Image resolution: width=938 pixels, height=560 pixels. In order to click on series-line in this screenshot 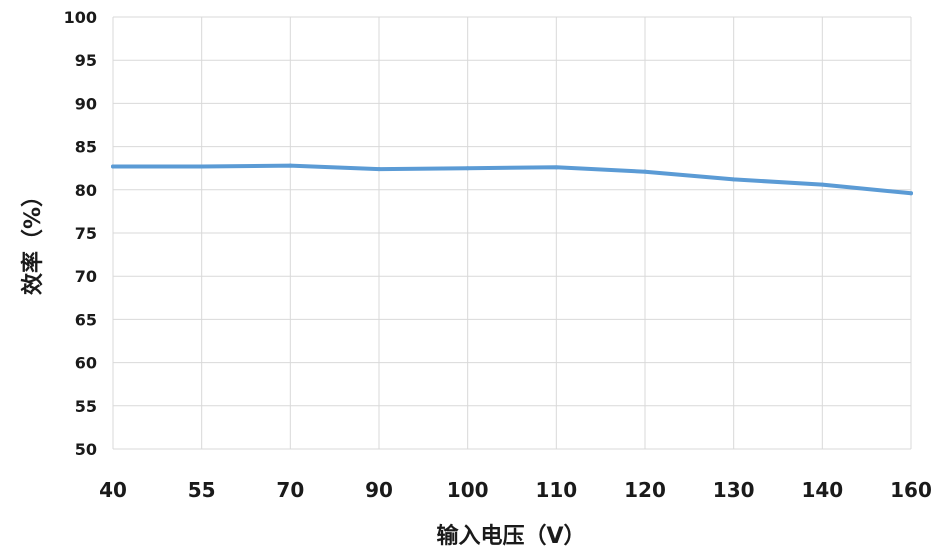, I will do `click(512, 179)`.